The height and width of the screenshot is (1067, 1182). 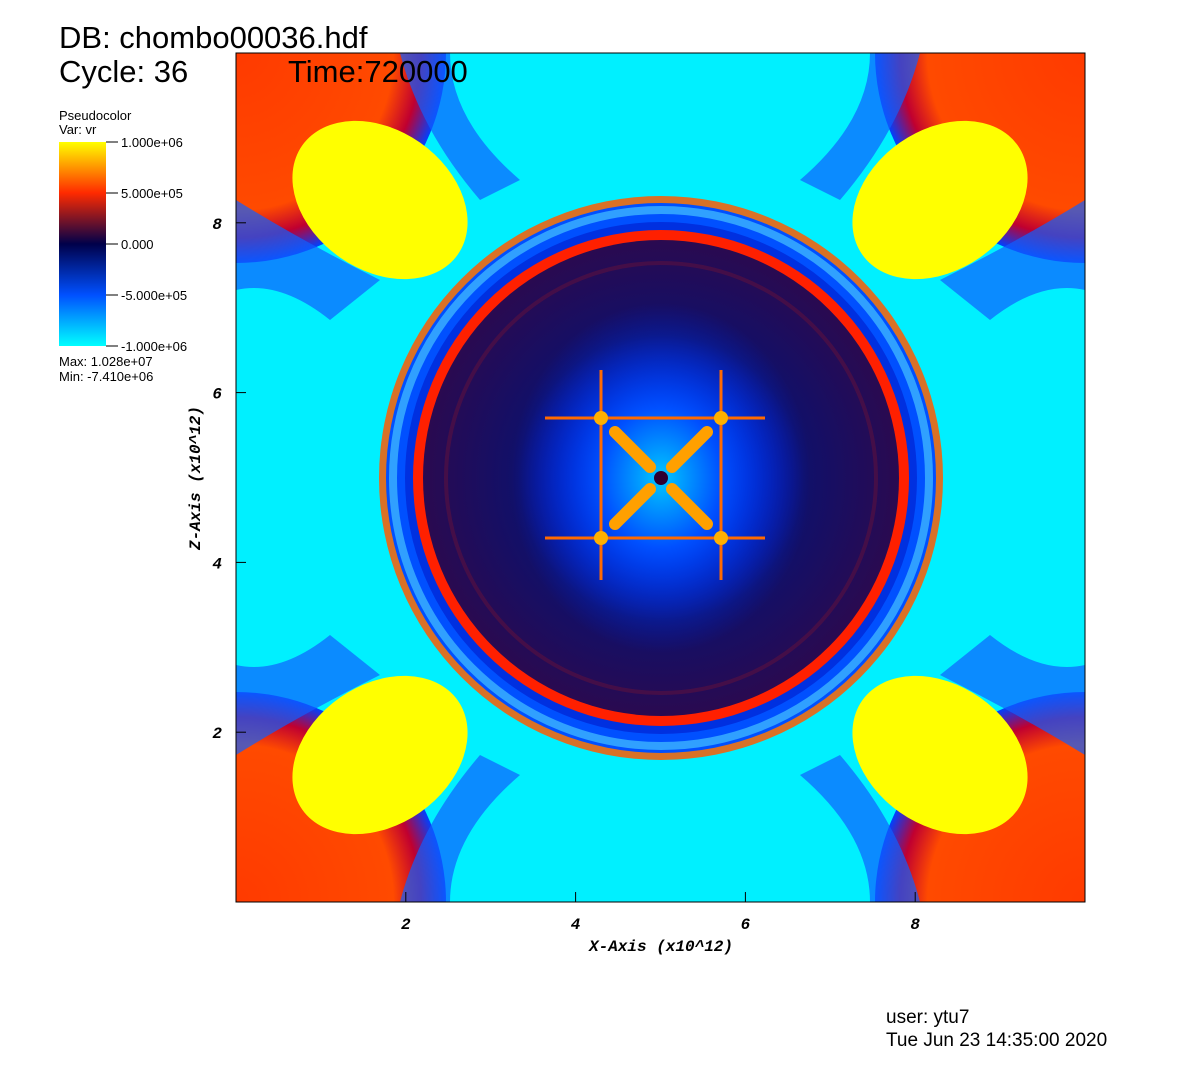 I want to click on date: Tue Jun 23 14:35:00 2020, so click(x=996, y=1040).